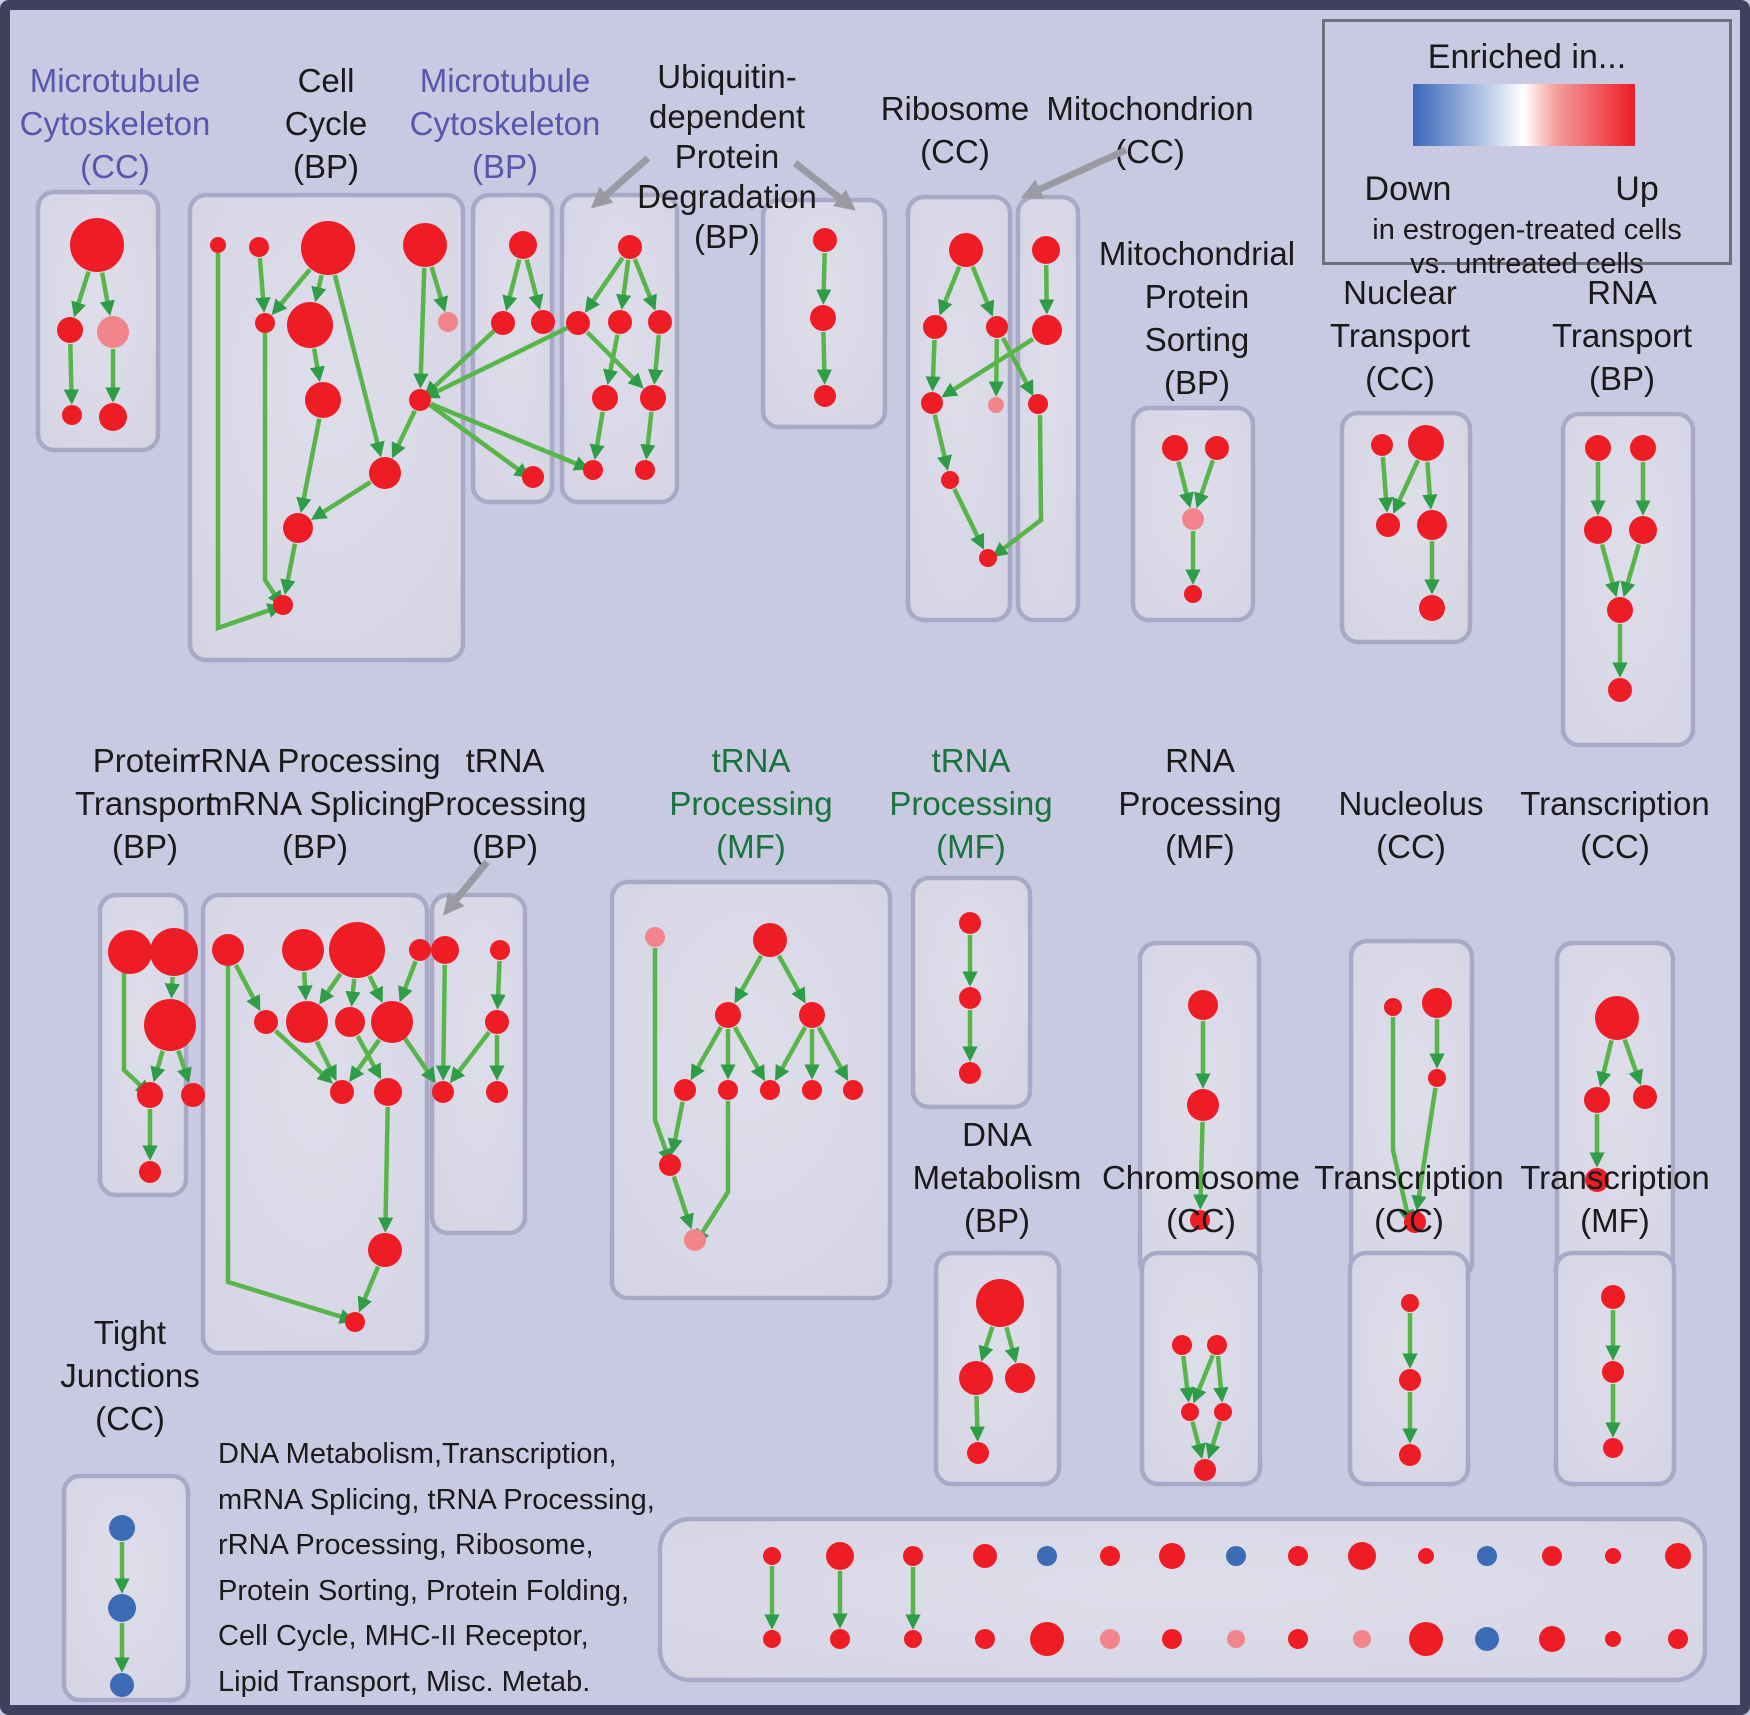 This screenshot has height=1715, width=1750. I want to click on legend-subtitle-line2: vs. untreated cells, so click(1527, 264).